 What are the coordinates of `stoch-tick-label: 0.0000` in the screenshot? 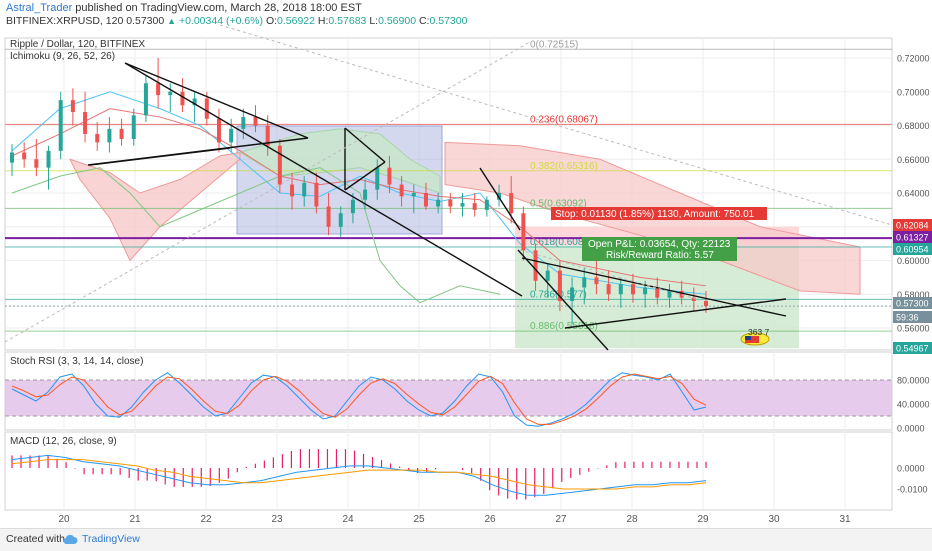 It's located at (911, 429).